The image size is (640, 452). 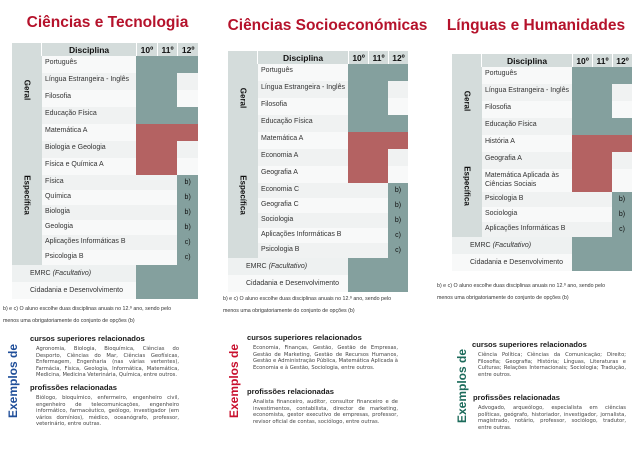 What do you see at coordinates (107, 22) in the screenshot?
I see `panel-title: Ciências e Tecnologia` at bounding box center [107, 22].